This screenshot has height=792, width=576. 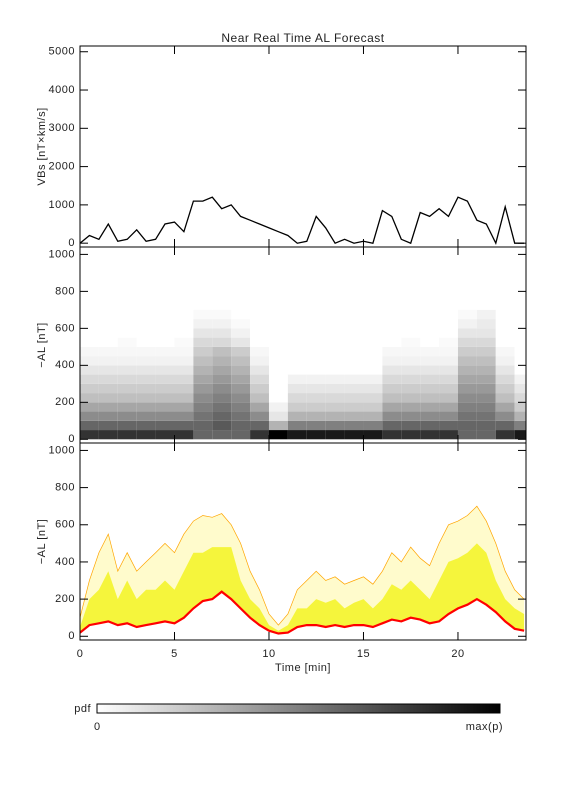 I want to click on colorbar-label: pdf, so click(x=82, y=709).